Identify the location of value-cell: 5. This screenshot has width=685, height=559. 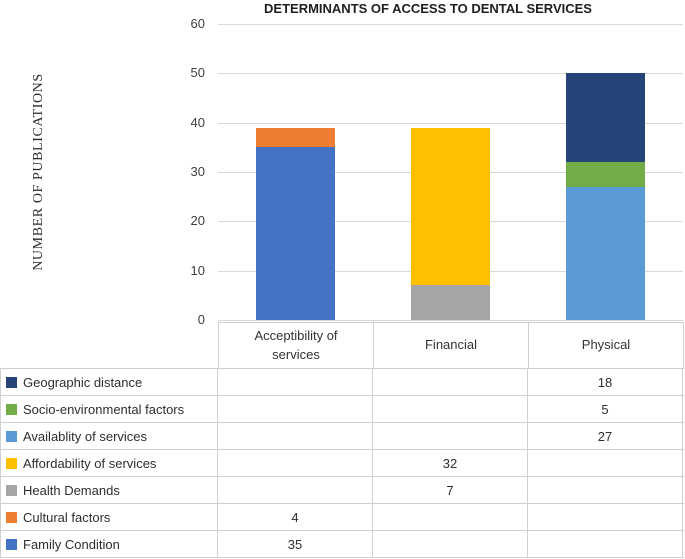
(605, 409).